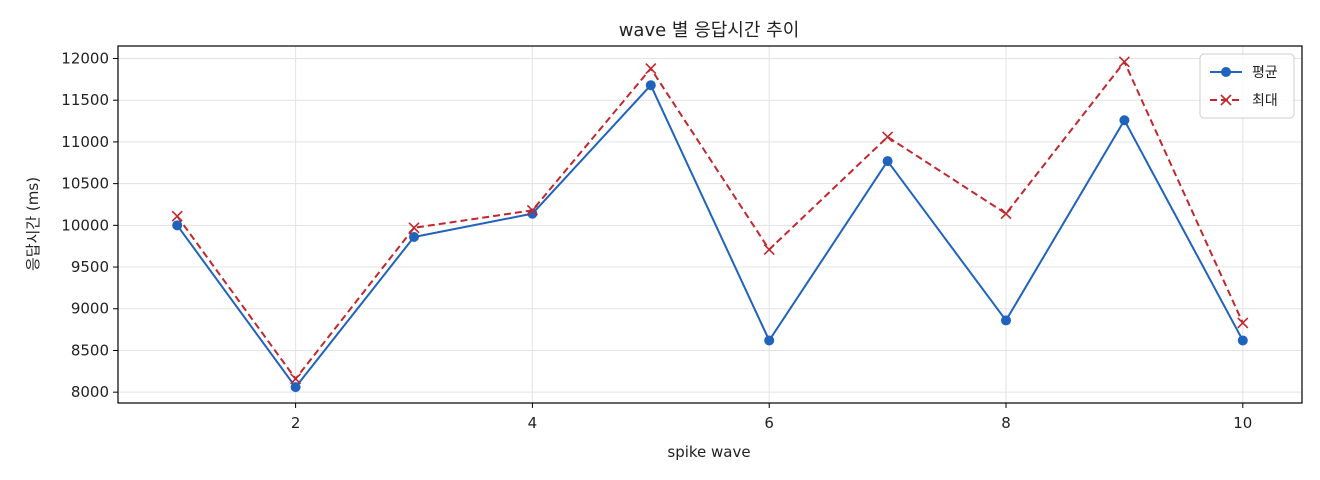 The width and height of the screenshot is (1320, 480). Describe the element at coordinates (769, 423) in the screenshot. I see `x-tick-label: 6` at that location.